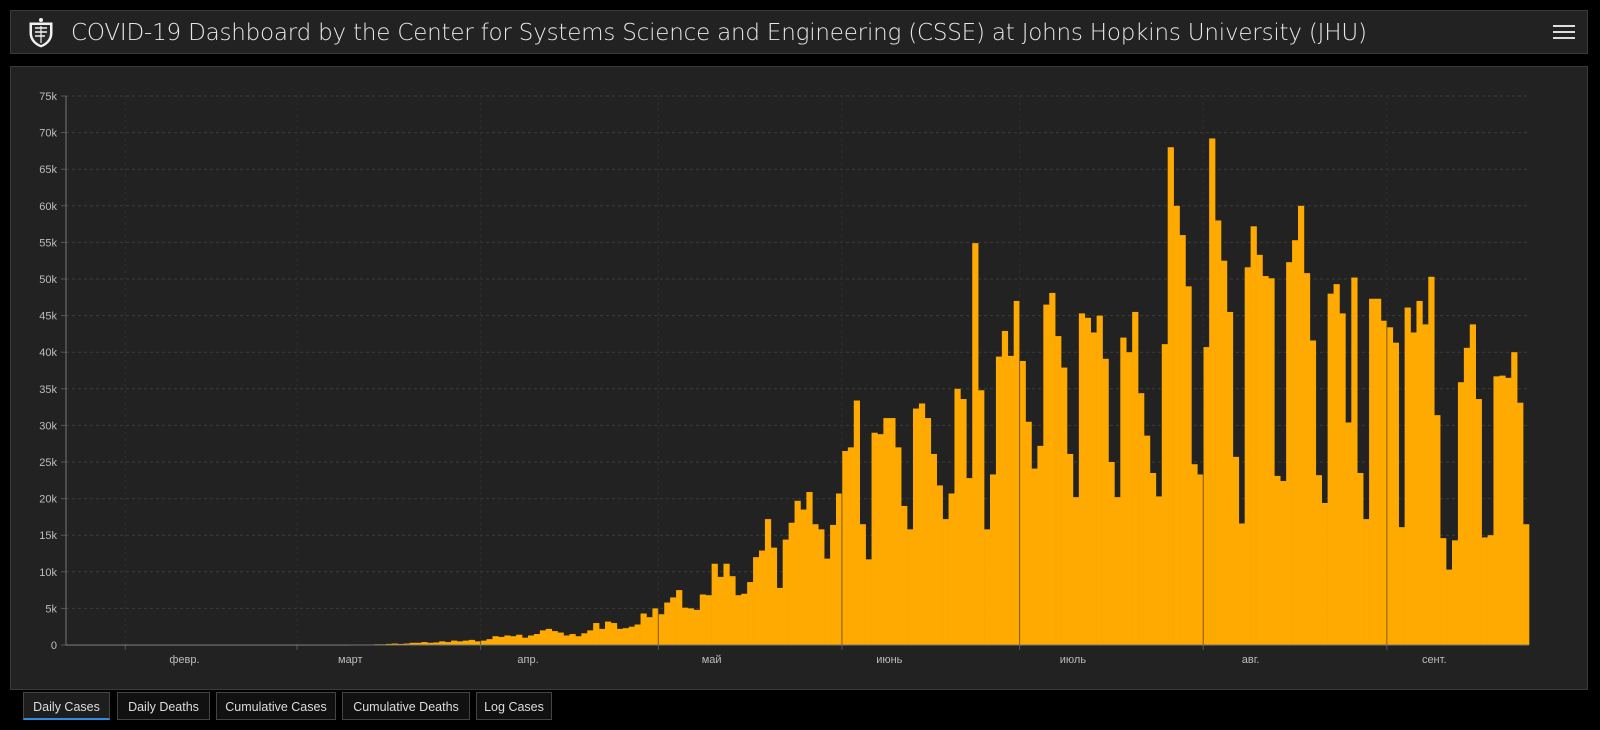 The height and width of the screenshot is (730, 1600). Describe the element at coordinates (1564, 32) in the screenshot. I see `hamburger-menu-icon` at that location.